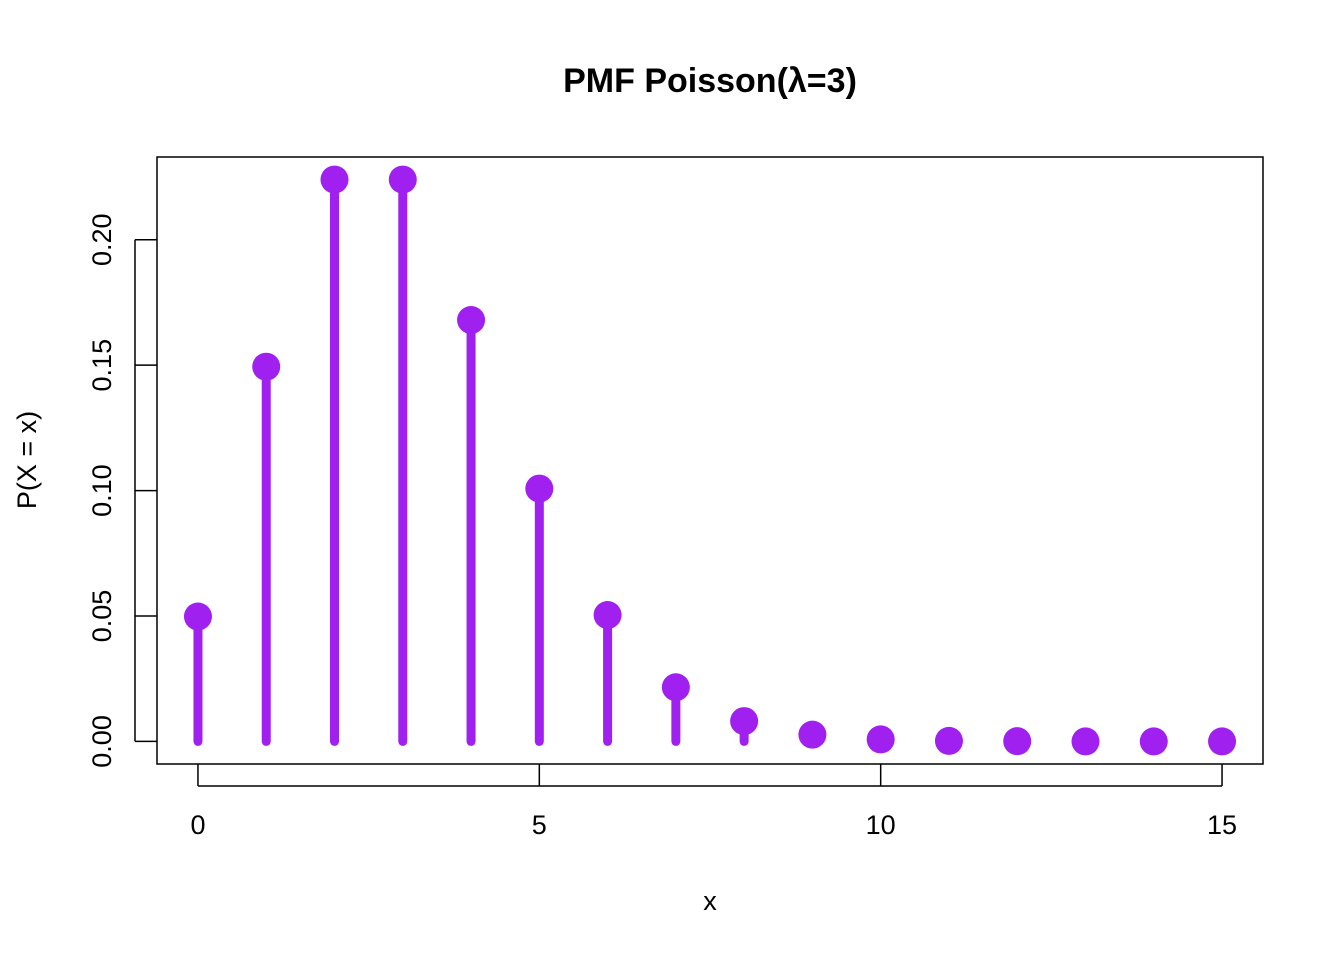 This screenshot has width=1344, height=960. What do you see at coordinates (102, 365) in the screenshot?
I see `y-tick-label: 0.15` at bounding box center [102, 365].